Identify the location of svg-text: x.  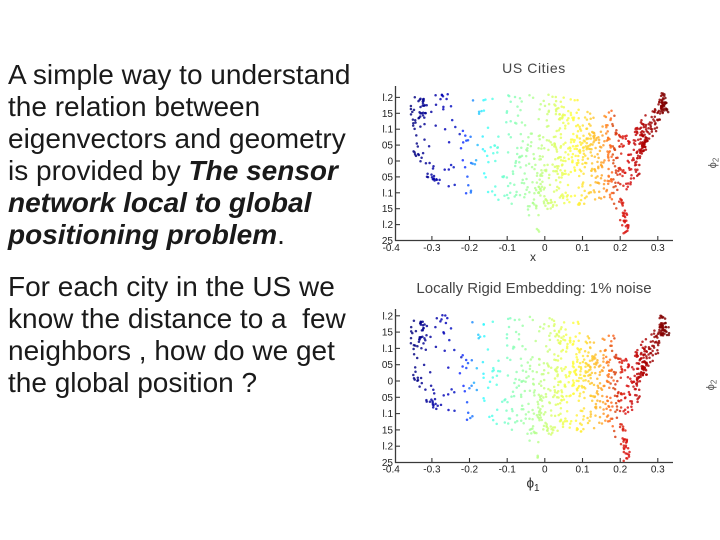
(533, 257).